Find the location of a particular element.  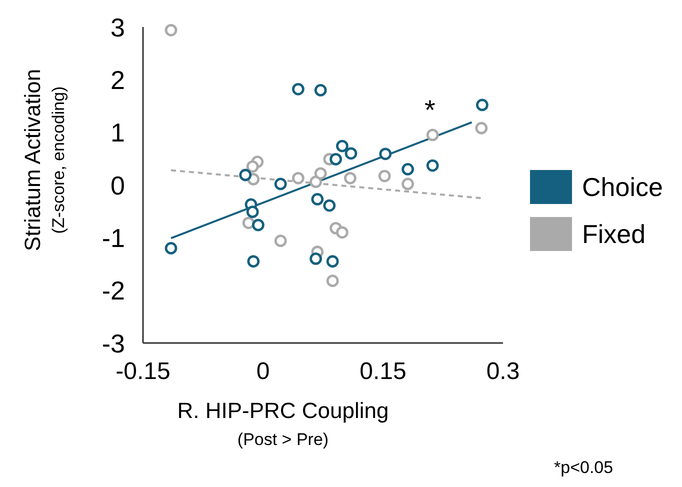

x-tick-label: 0 is located at coordinates (263, 371).